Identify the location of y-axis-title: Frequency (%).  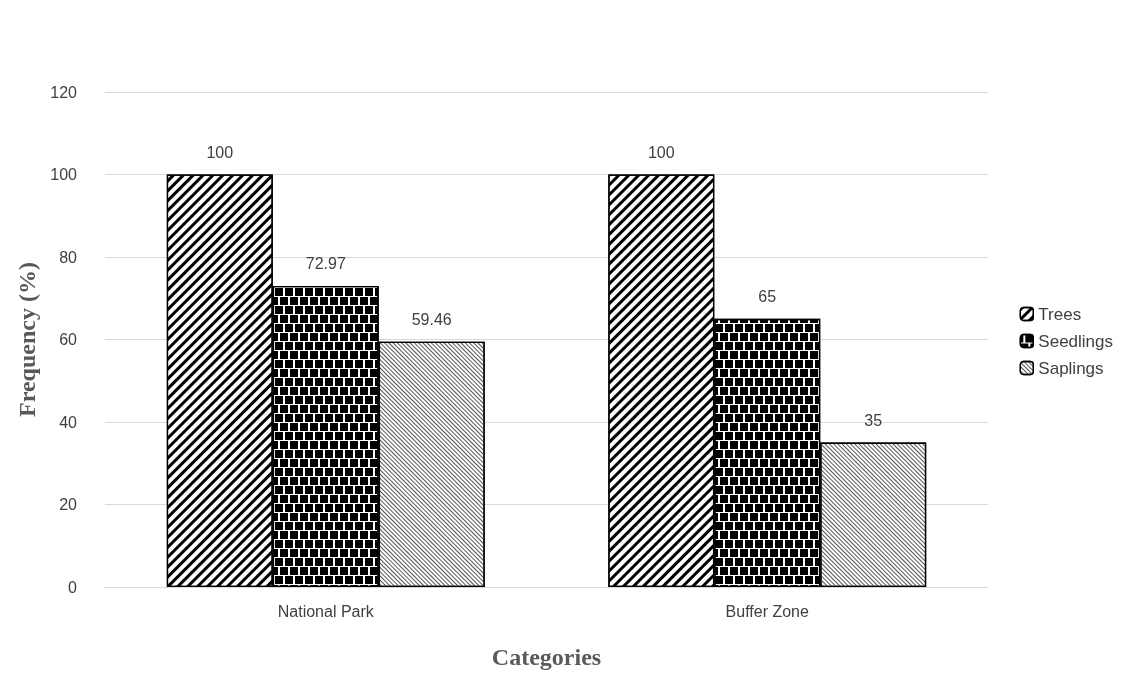
(27, 339).